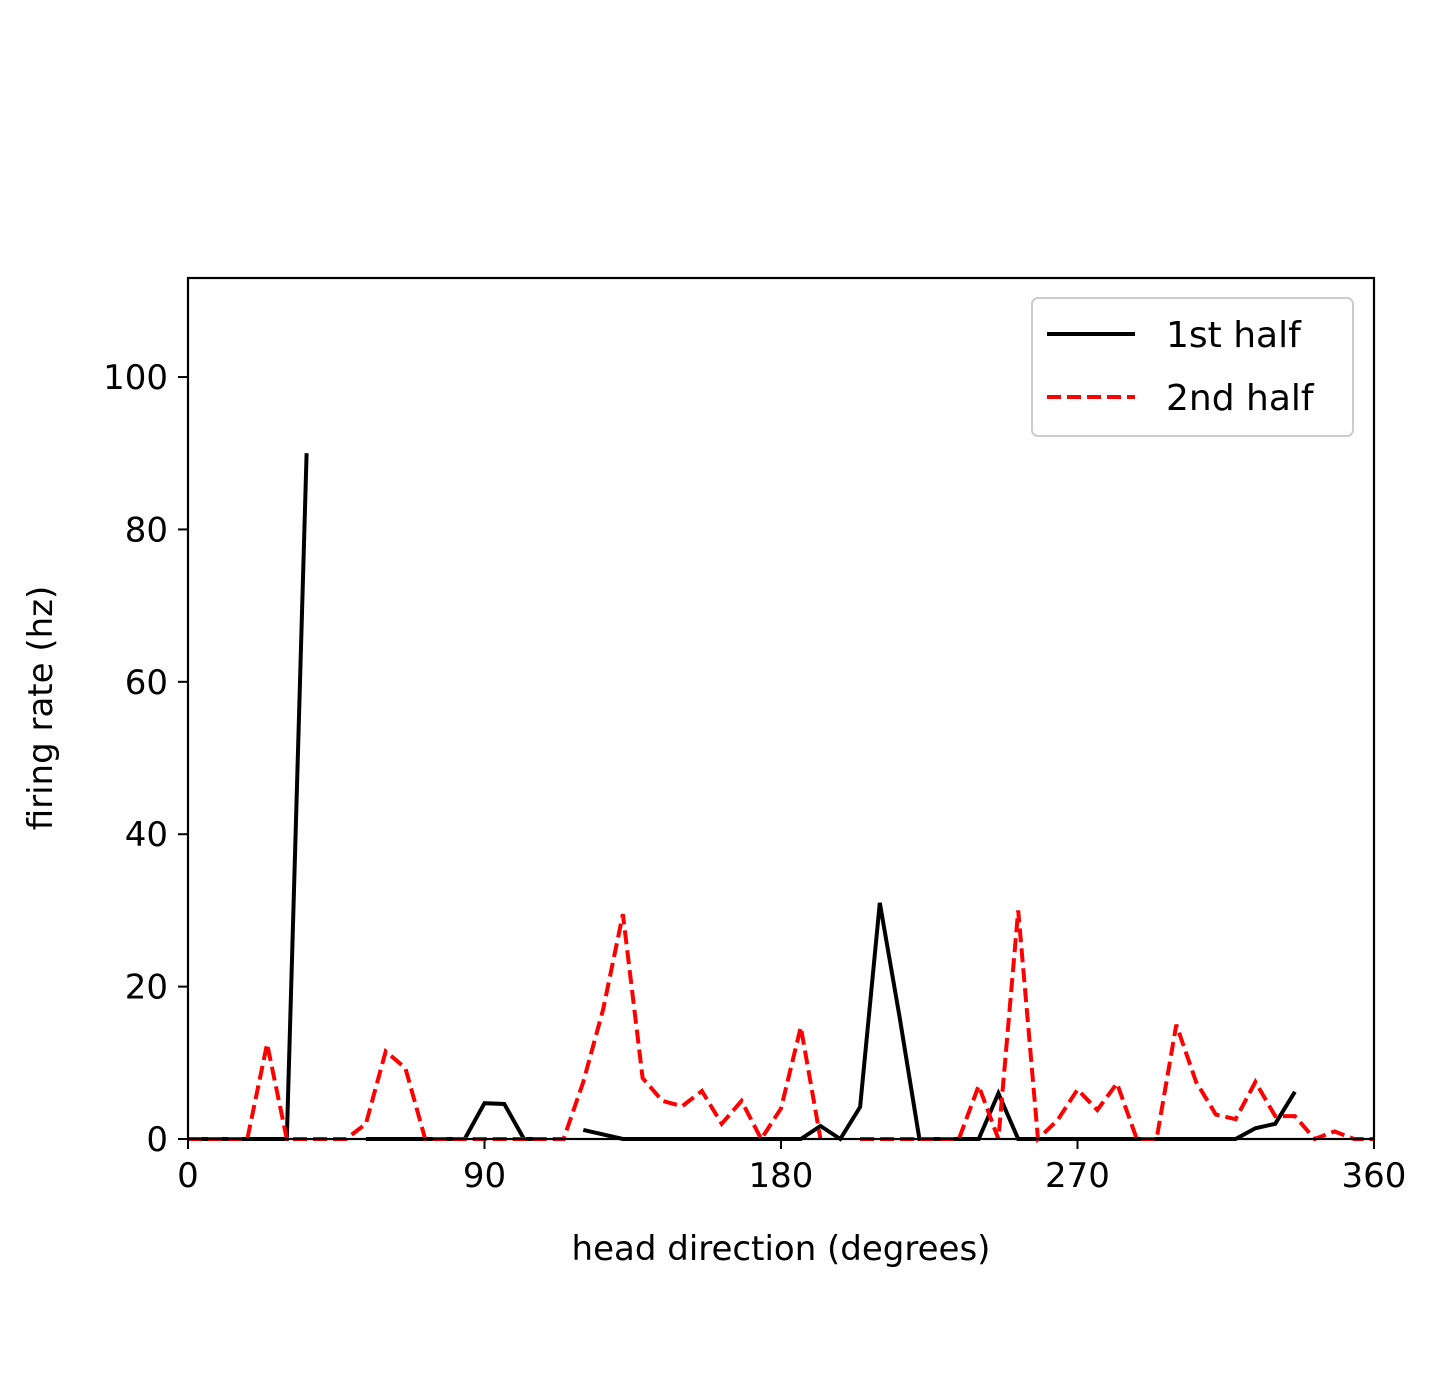 Image resolution: width=1446 pixels, height=1389 pixels. I want to click on x-axis-label: head direction (degrees), so click(781, 1249).